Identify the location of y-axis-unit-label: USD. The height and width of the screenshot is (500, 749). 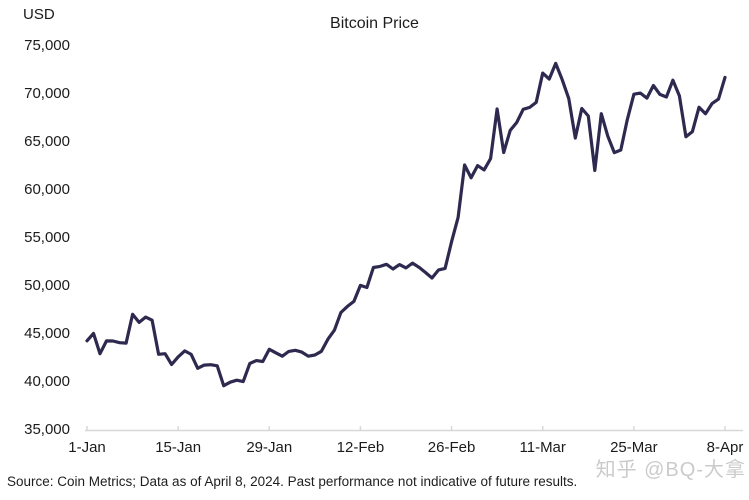
(39, 14).